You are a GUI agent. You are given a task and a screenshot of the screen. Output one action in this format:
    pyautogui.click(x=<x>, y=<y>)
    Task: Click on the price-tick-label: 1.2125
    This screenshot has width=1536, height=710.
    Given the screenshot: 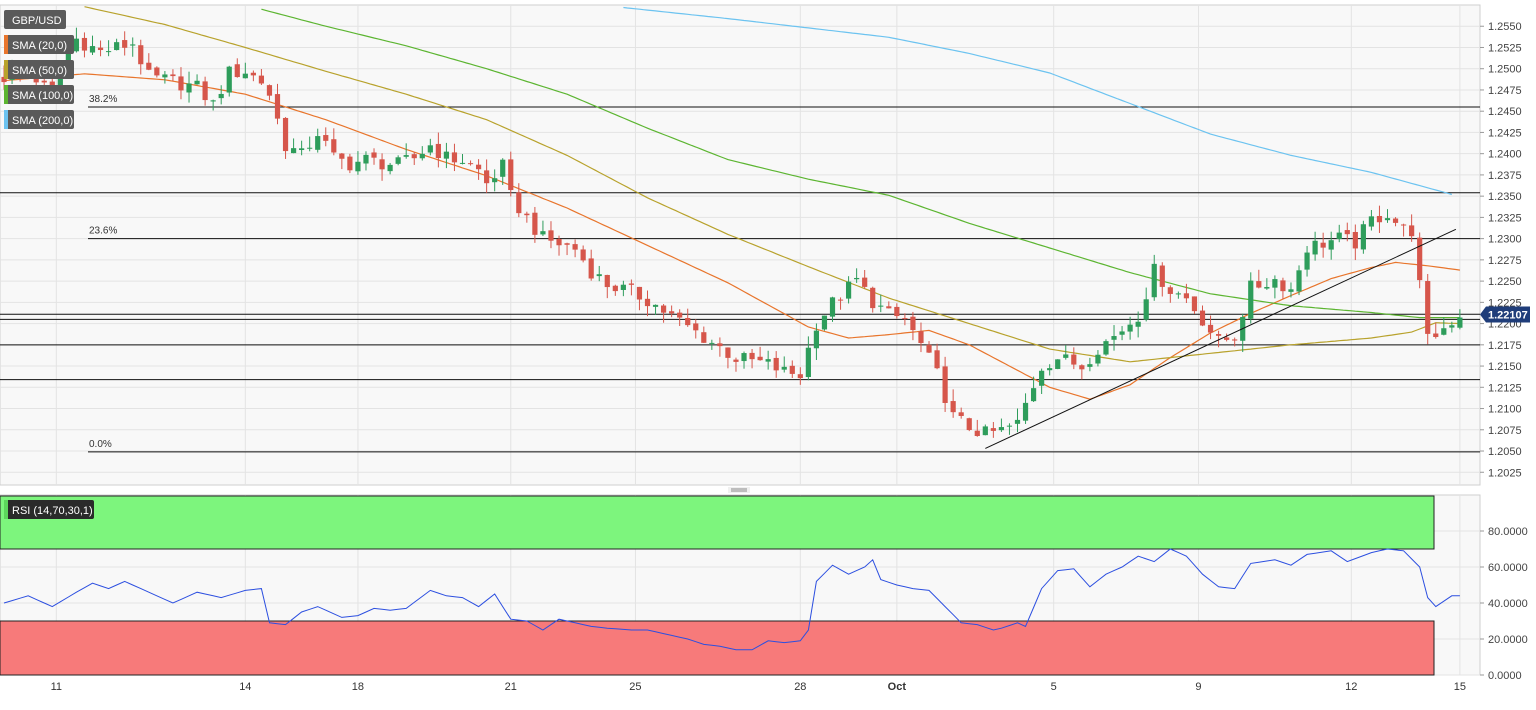 What is the action you would take?
    pyautogui.click(x=1505, y=388)
    